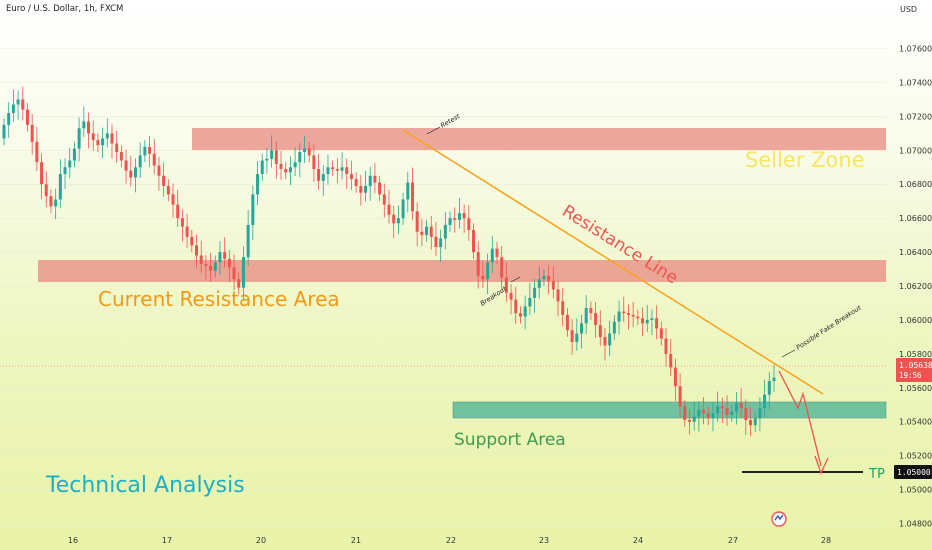  Describe the element at coordinates (539, 139) in the screenshot. I see `seller-zone-rect` at that location.